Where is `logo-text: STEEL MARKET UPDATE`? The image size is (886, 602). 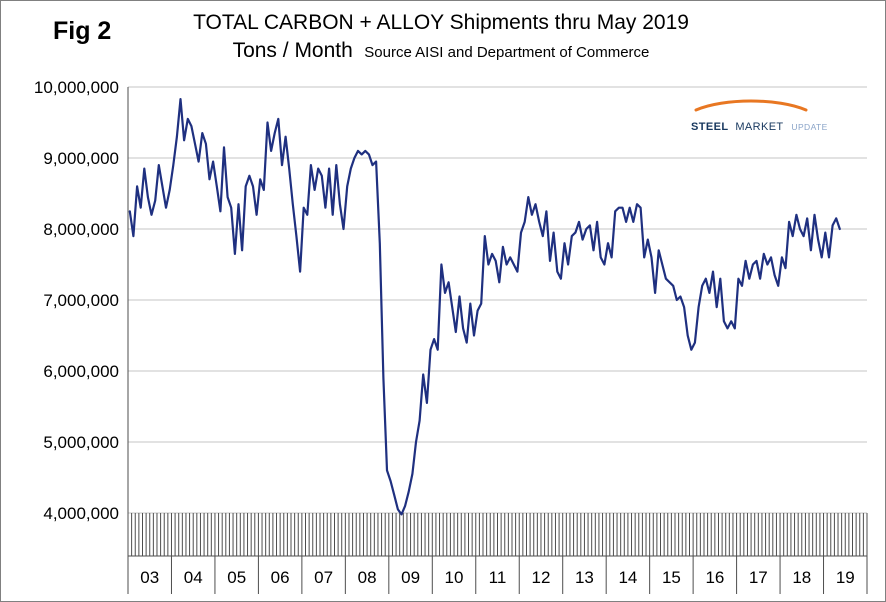 logo-text: STEEL MARKET UPDATE is located at coordinates (759, 126).